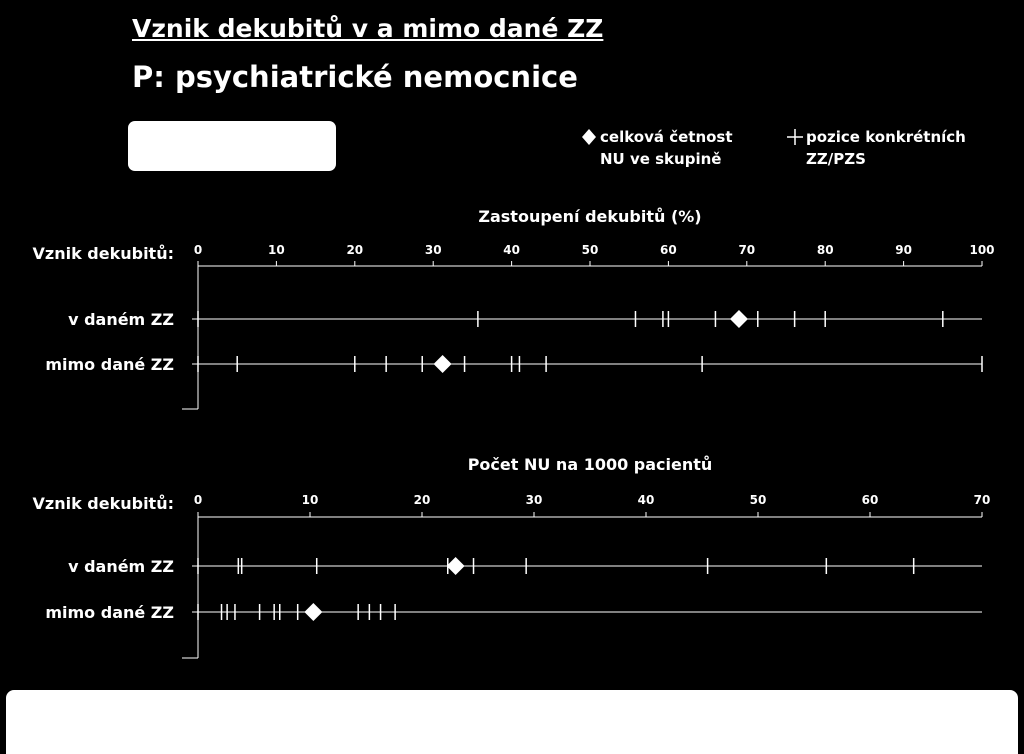  What do you see at coordinates (666, 137) in the screenshot?
I see `legend-overall-line1: celková četnost` at bounding box center [666, 137].